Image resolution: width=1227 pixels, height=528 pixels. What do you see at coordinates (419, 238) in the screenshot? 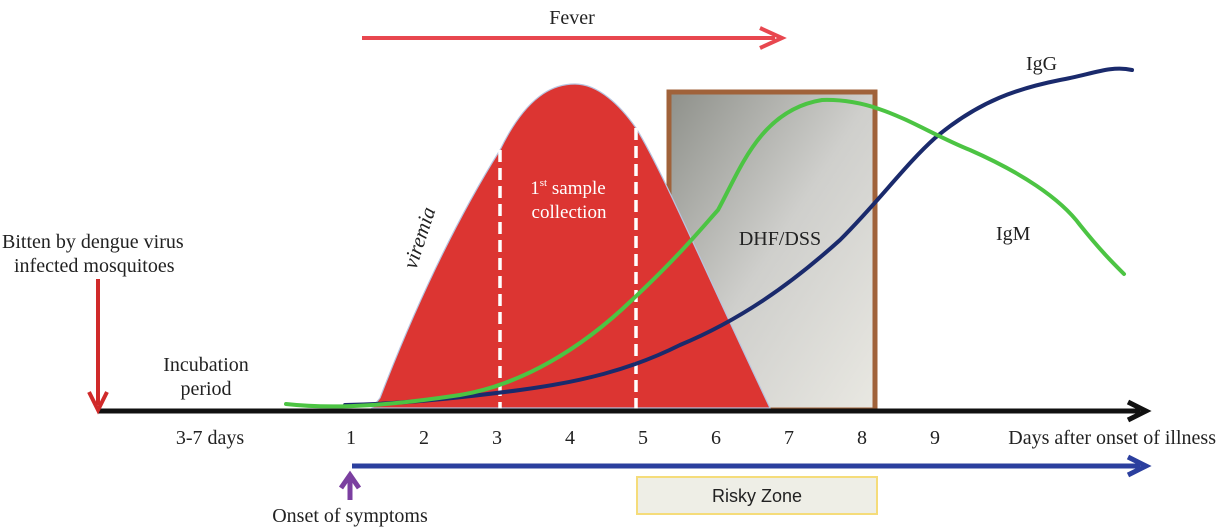
I see `viremia-label: viremia` at bounding box center [419, 238].